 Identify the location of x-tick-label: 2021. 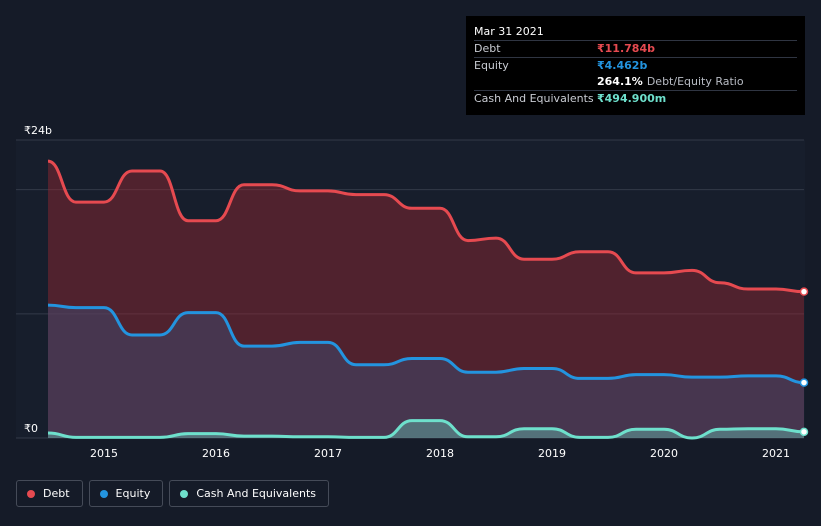
(776, 453).